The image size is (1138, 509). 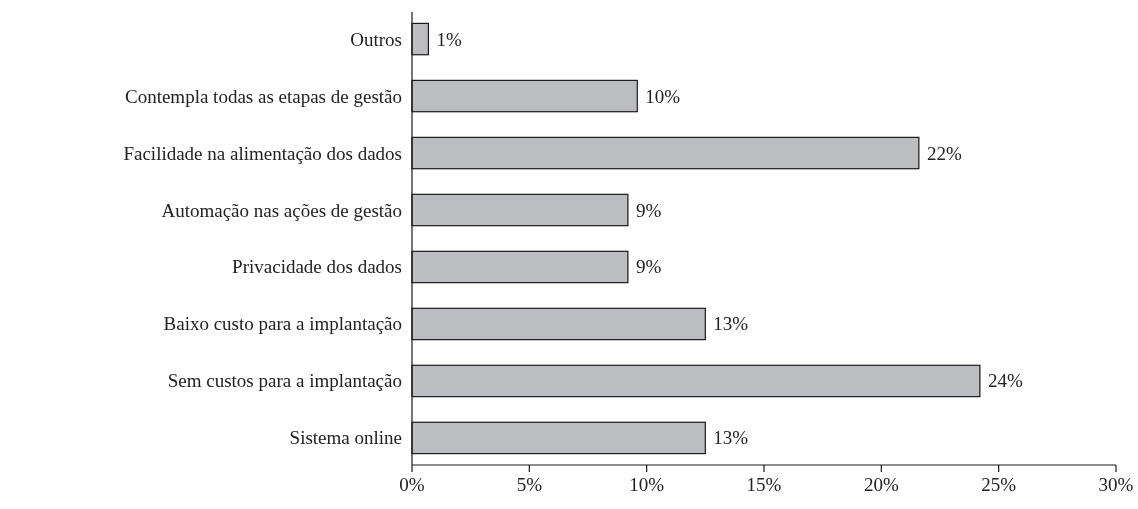 What do you see at coordinates (1005, 381) in the screenshot?
I see `data-label: 24%` at bounding box center [1005, 381].